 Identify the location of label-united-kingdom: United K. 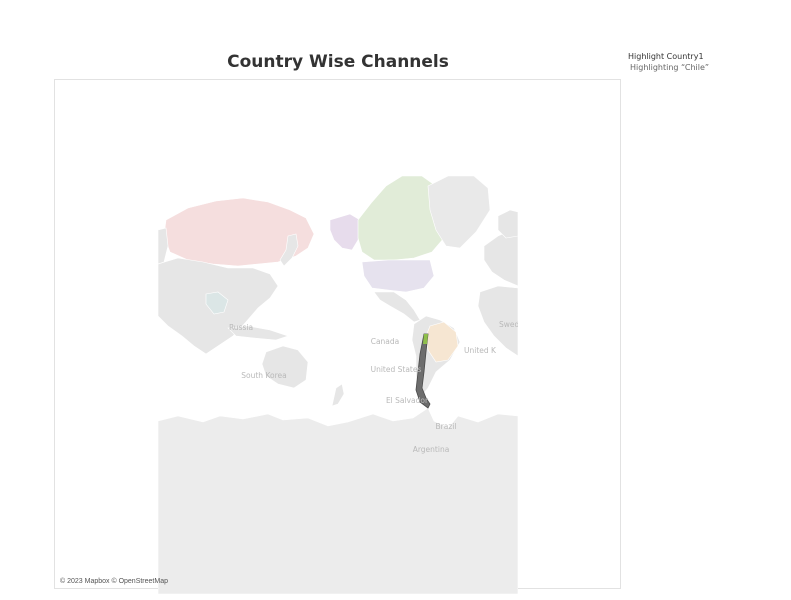
(480, 350).